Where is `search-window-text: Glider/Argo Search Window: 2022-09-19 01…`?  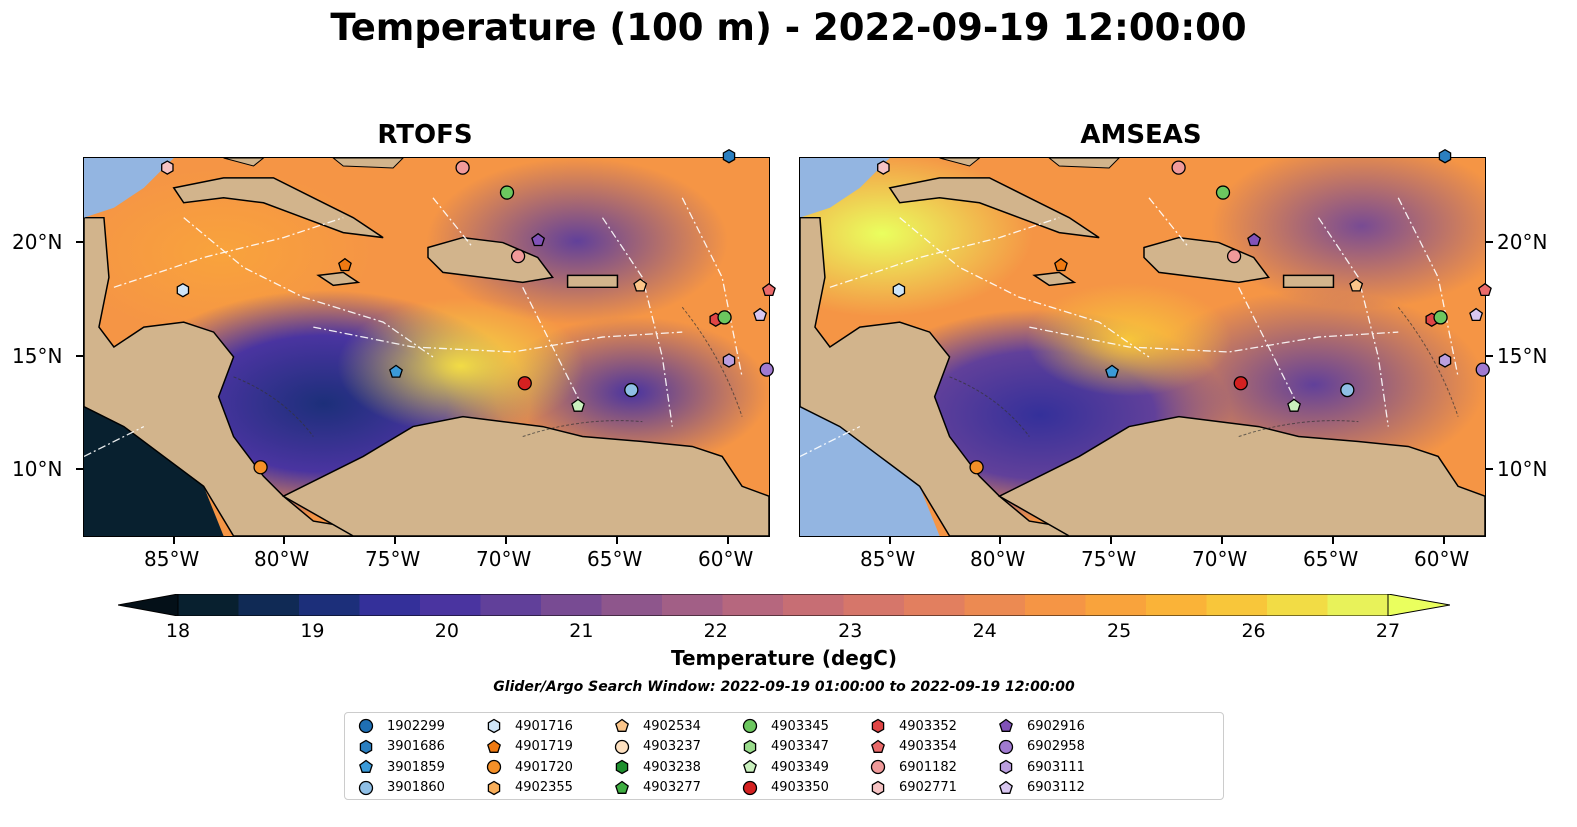
search-window-text: Glider/Argo Search Window: 2022-09-19 01… is located at coordinates (784, 687).